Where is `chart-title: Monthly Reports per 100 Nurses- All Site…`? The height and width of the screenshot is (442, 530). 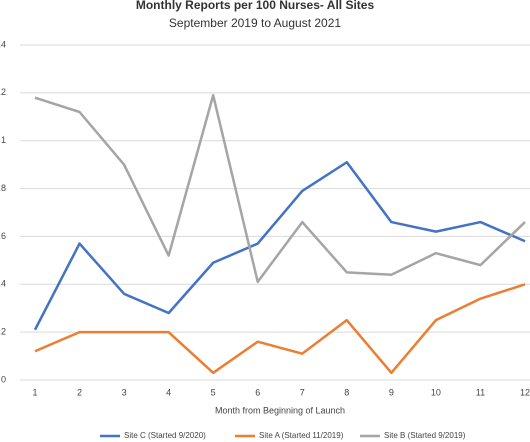 chart-title: Monthly Reports per 100 Nurses- All Site… is located at coordinates (255, 6).